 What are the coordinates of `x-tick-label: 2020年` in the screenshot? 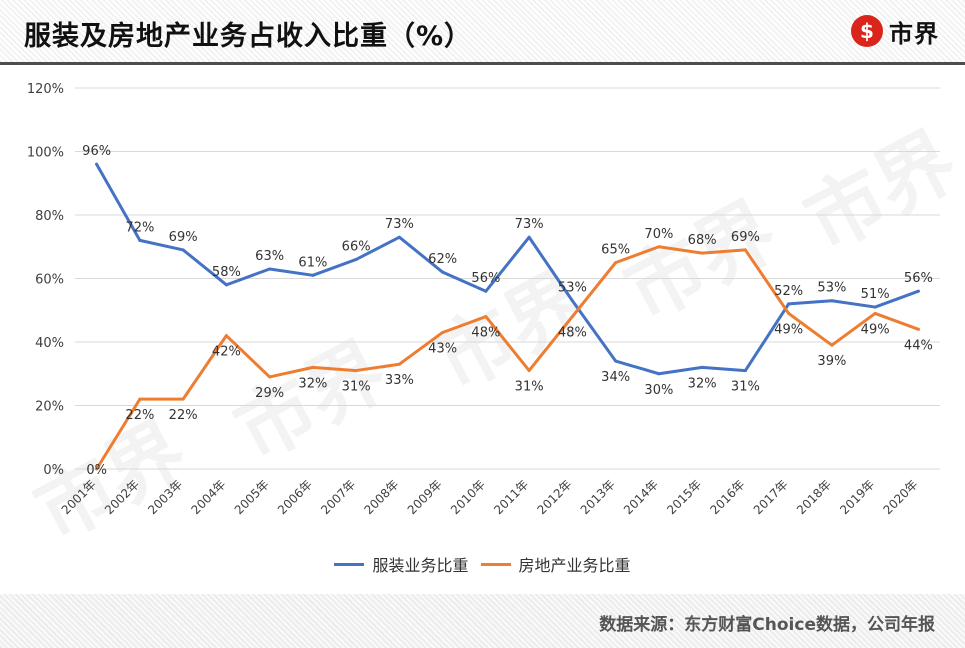 It's located at (901, 497).